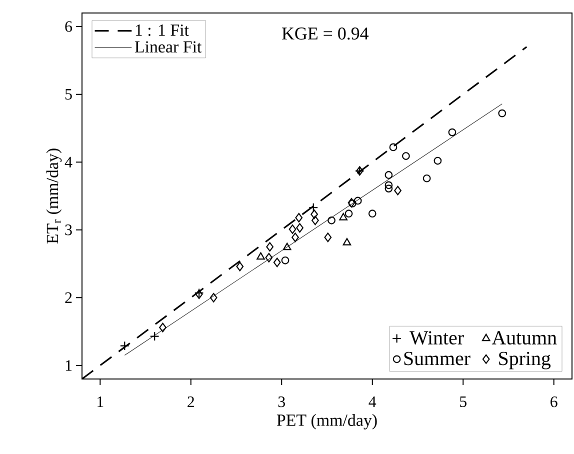 The height and width of the screenshot is (454, 574). Describe the element at coordinates (463, 402) in the screenshot. I see `x-tick-label: 5` at that location.